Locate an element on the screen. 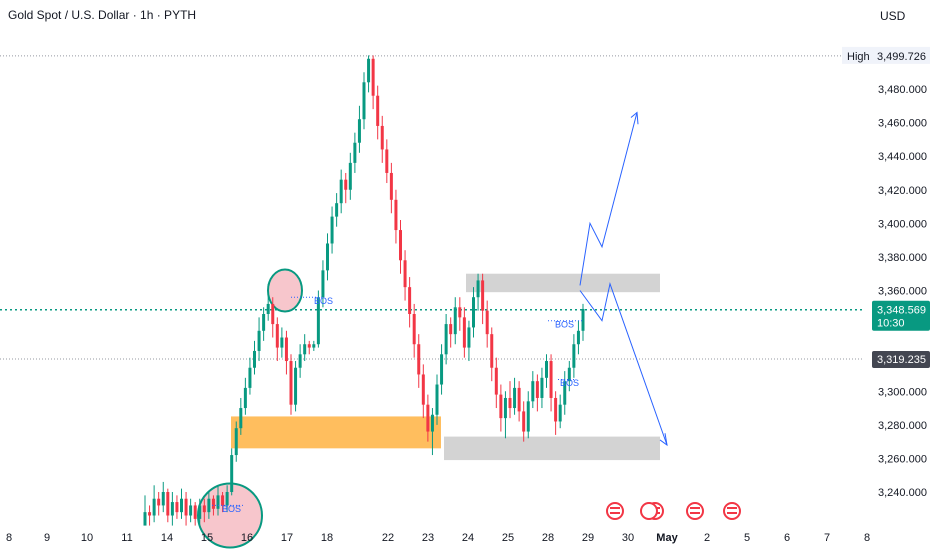 Image resolution: width=932 pixels, height=550 pixels. time-tick-label: 18 is located at coordinates (327, 538).